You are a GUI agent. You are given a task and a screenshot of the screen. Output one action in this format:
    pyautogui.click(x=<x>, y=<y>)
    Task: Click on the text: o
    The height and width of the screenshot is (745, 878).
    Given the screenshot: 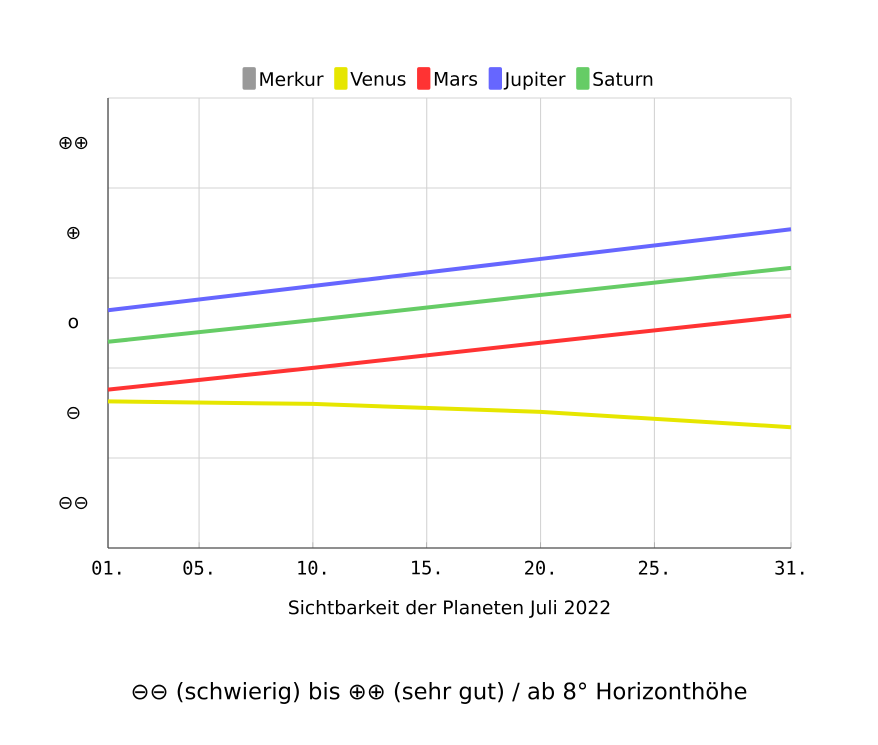 What is the action you would take?
    pyautogui.click(x=73, y=323)
    